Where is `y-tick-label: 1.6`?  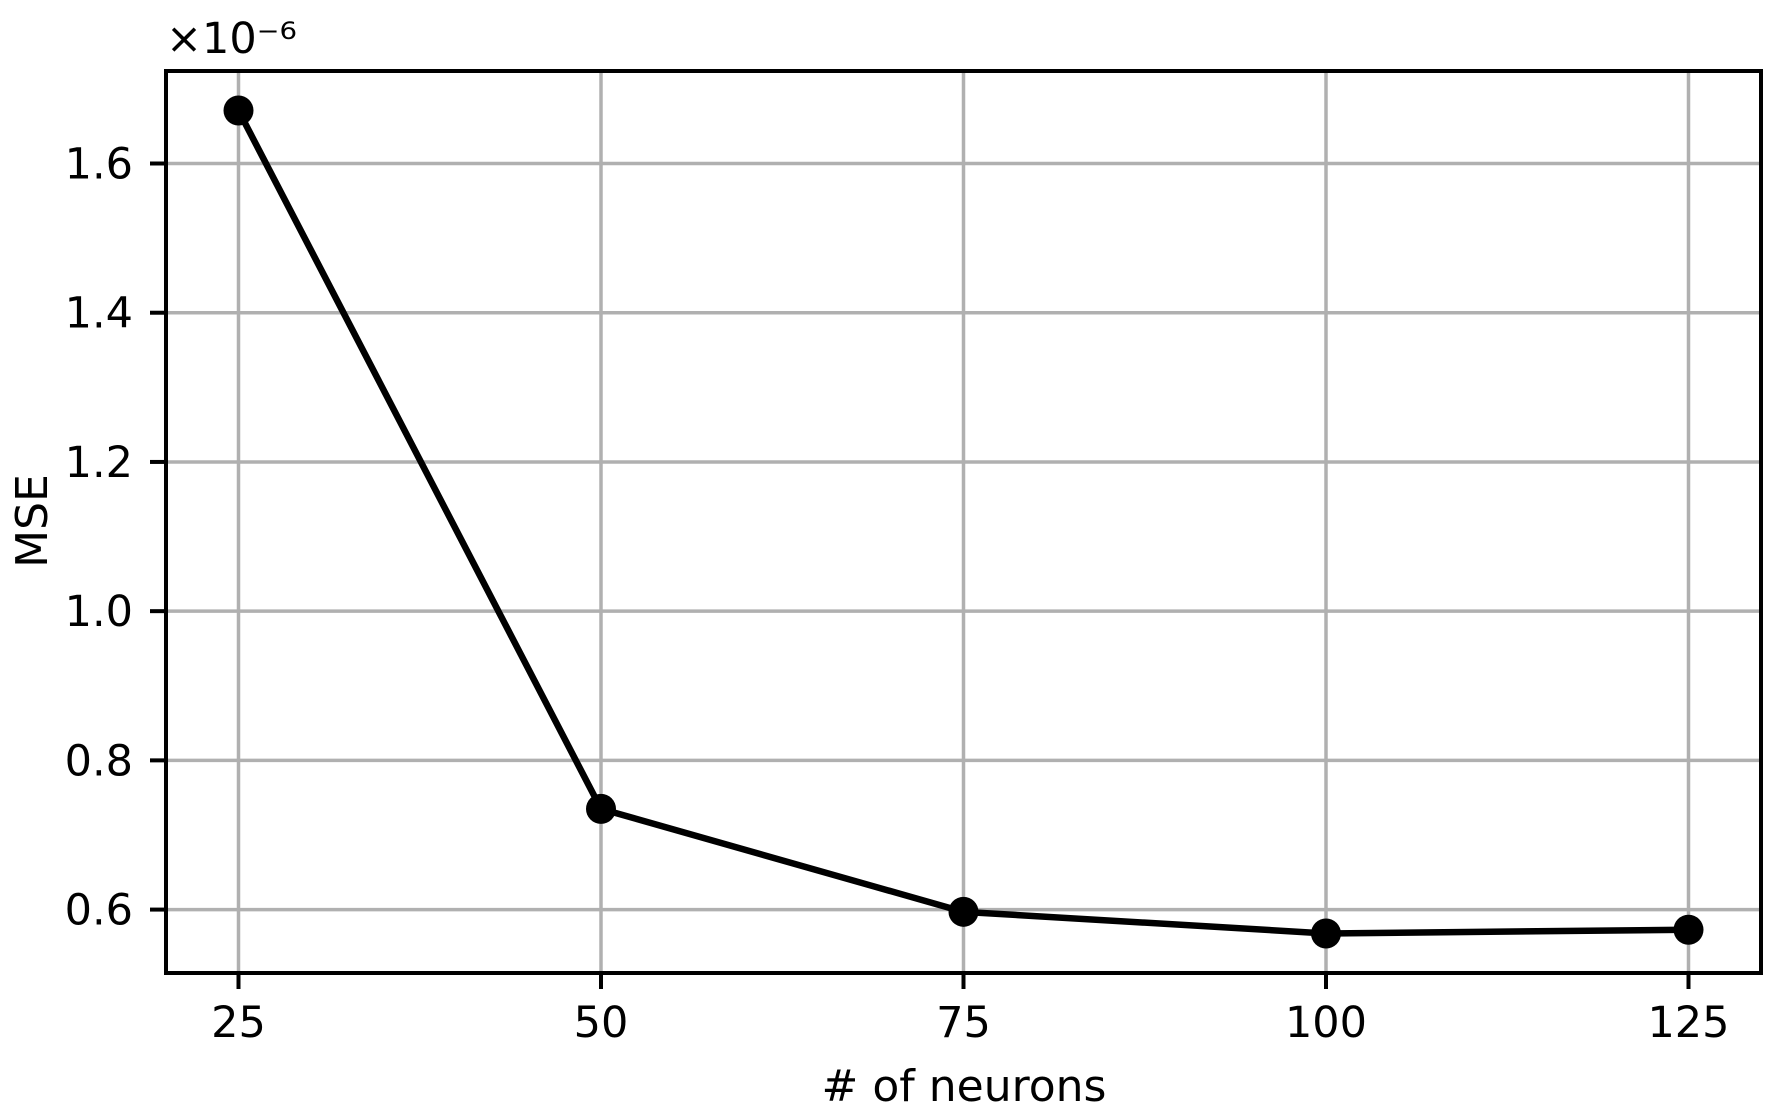 y-tick-label: 1.6 is located at coordinates (99, 165).